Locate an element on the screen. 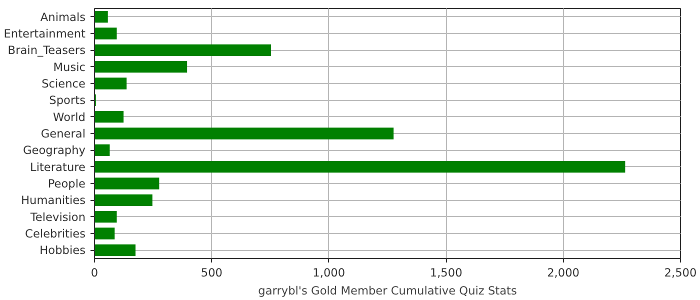  y-tick-label: Literature is located at coordinates (58, 167).